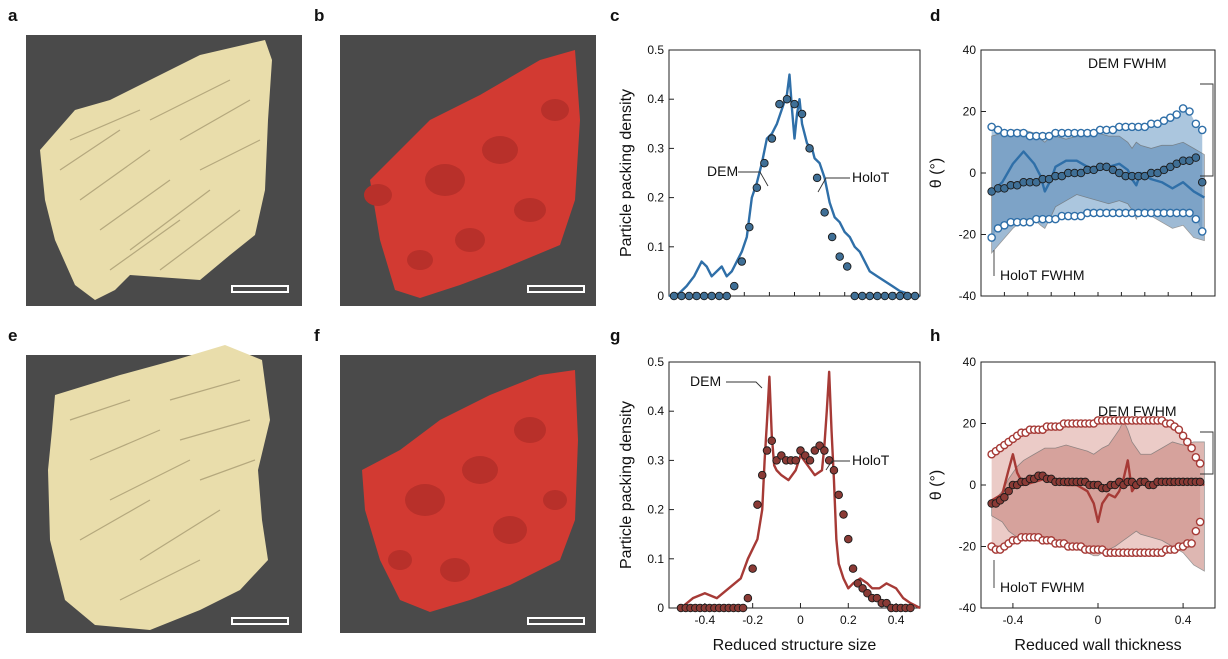 The image size is (1228, 659). Describe the element at coordinates (871, 177) in the screenshot. I see `annotation-c: HoloT` at that location.